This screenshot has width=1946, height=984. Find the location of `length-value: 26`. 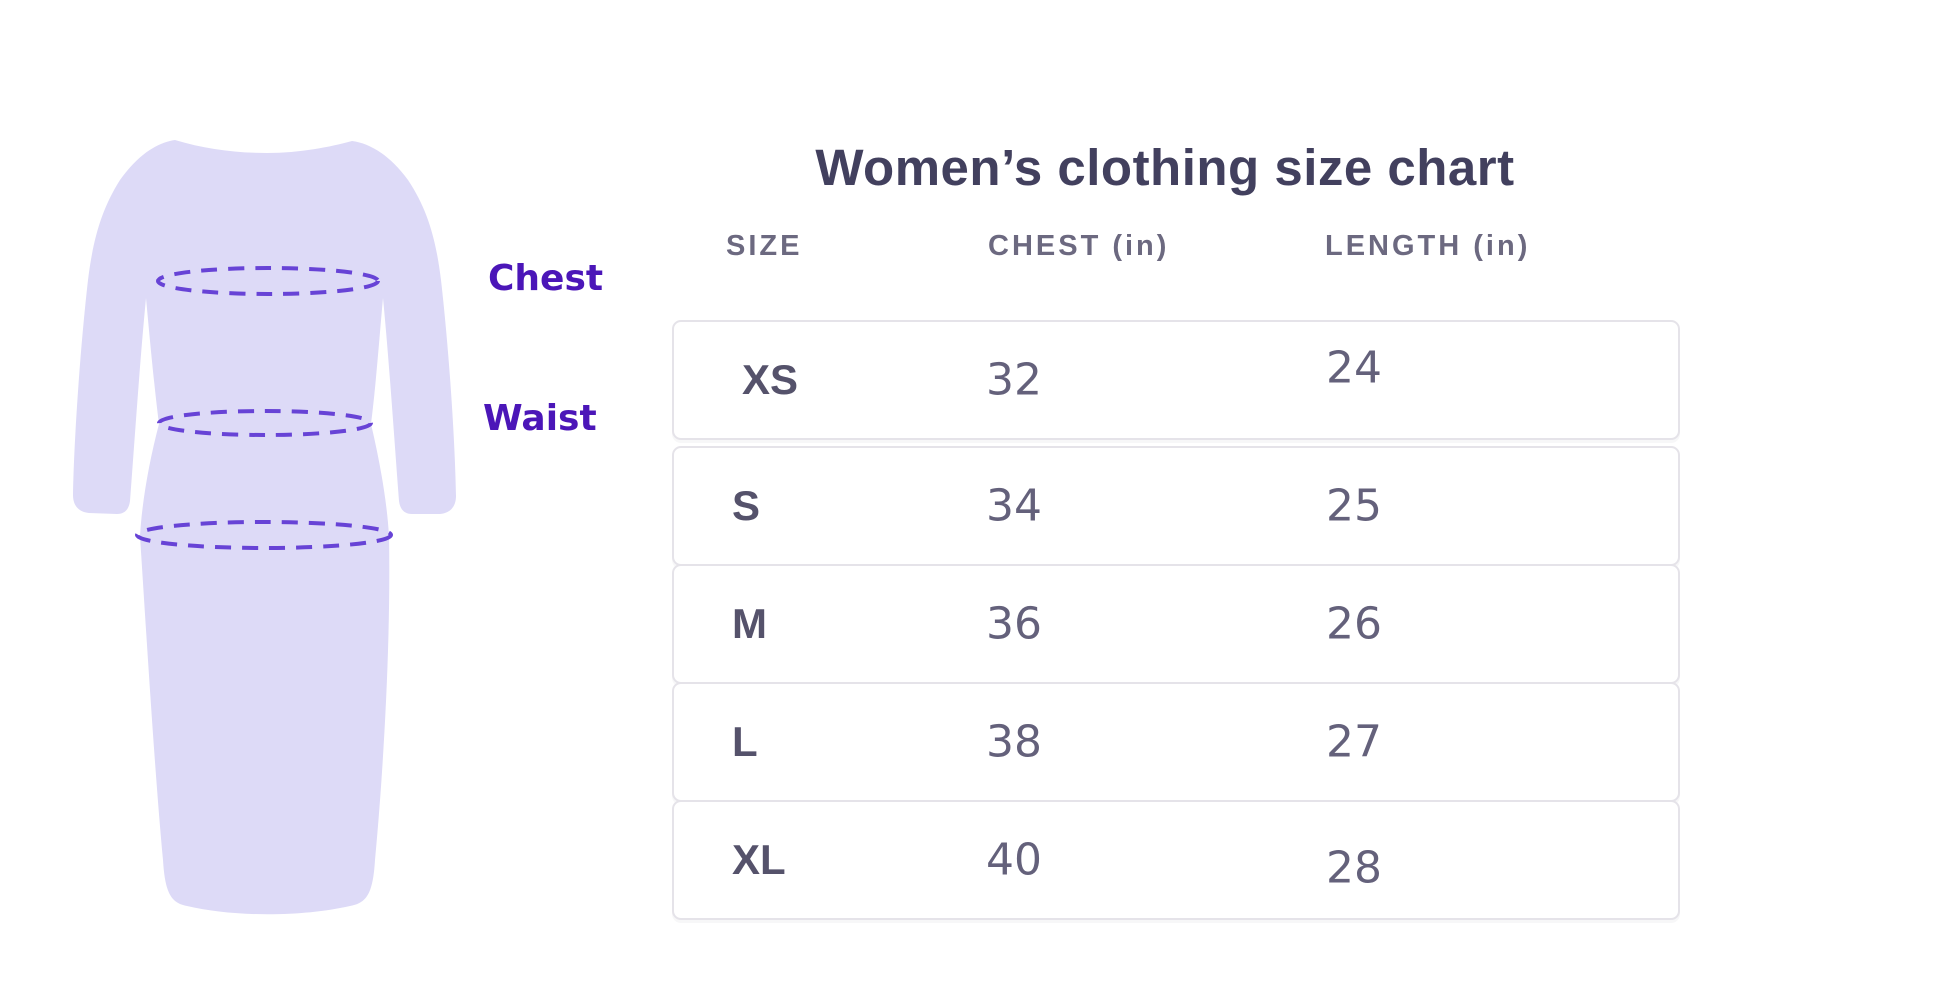

length-value: 26 is located at coordinates (1354, 624).